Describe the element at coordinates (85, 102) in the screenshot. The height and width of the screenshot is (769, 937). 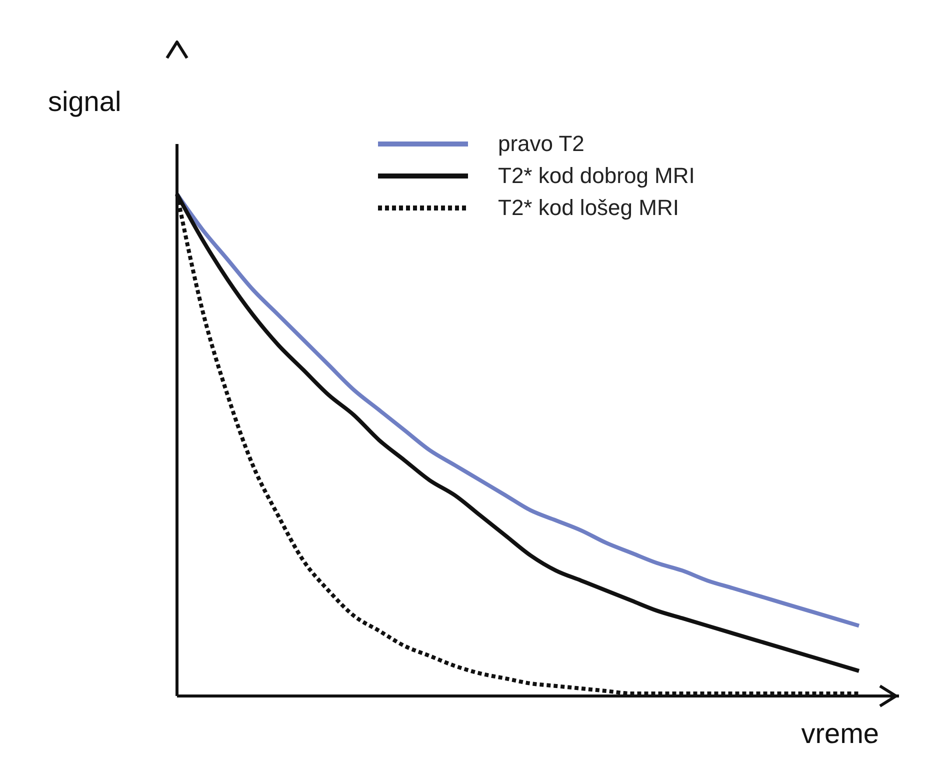
I see `y-axis-title: signal` at that location.